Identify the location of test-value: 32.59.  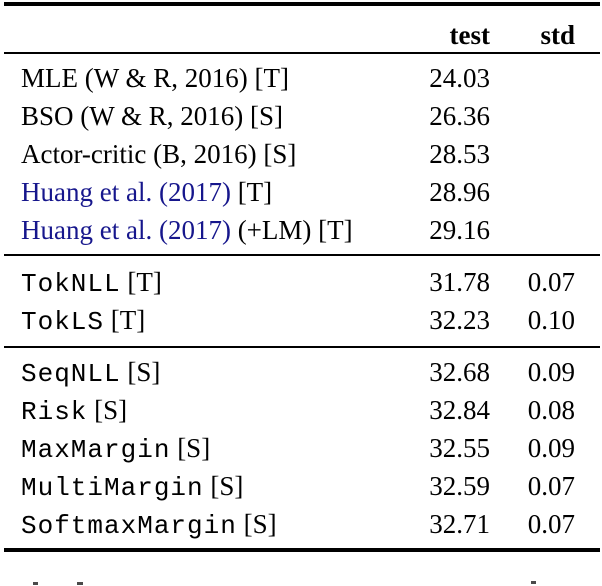
(459, 486).